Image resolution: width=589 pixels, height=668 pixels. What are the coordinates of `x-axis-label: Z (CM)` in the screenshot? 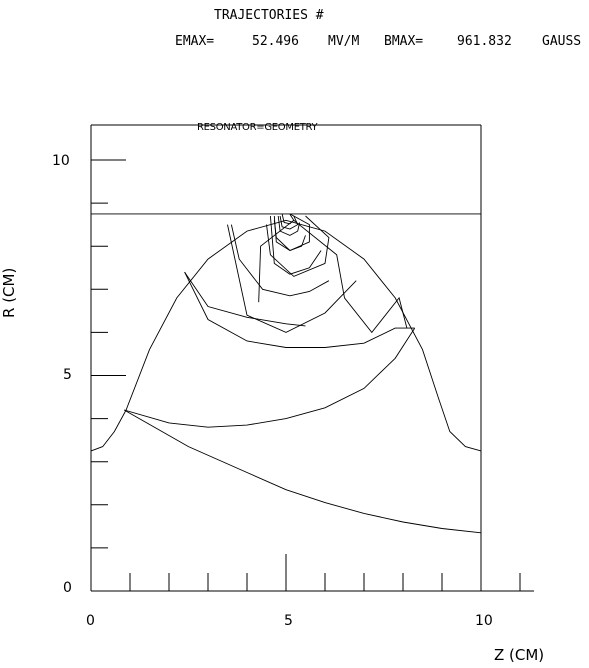 It's located at (519, 655).